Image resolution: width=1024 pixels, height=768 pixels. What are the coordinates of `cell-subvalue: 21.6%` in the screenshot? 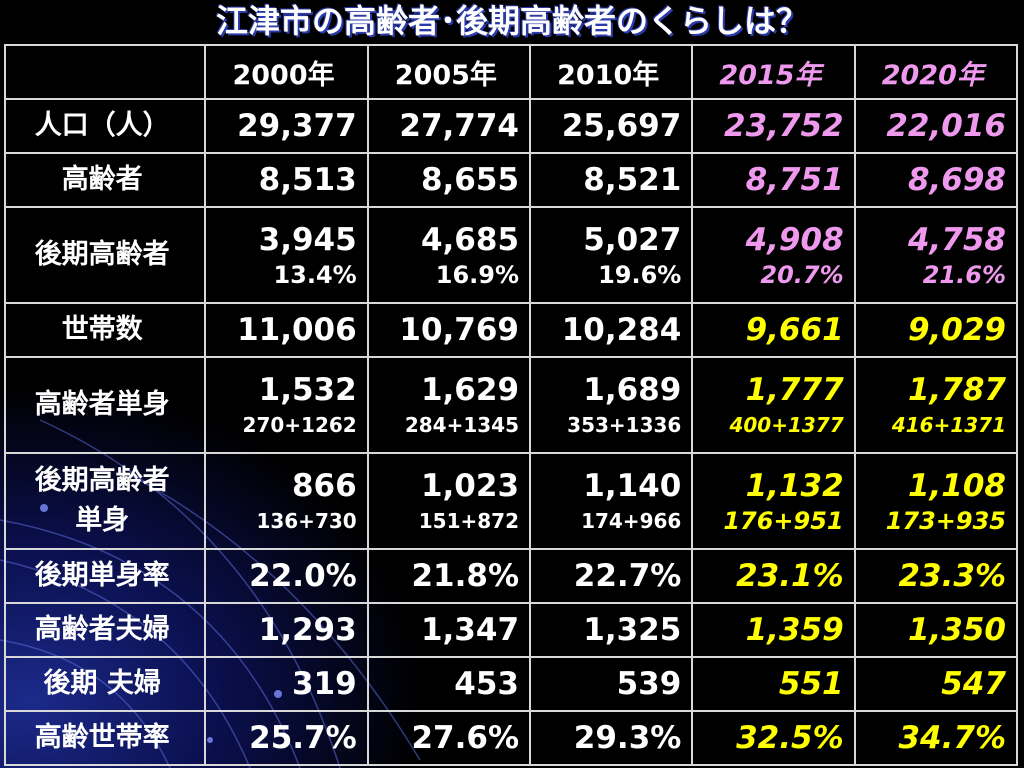 It's located at (964, 275).